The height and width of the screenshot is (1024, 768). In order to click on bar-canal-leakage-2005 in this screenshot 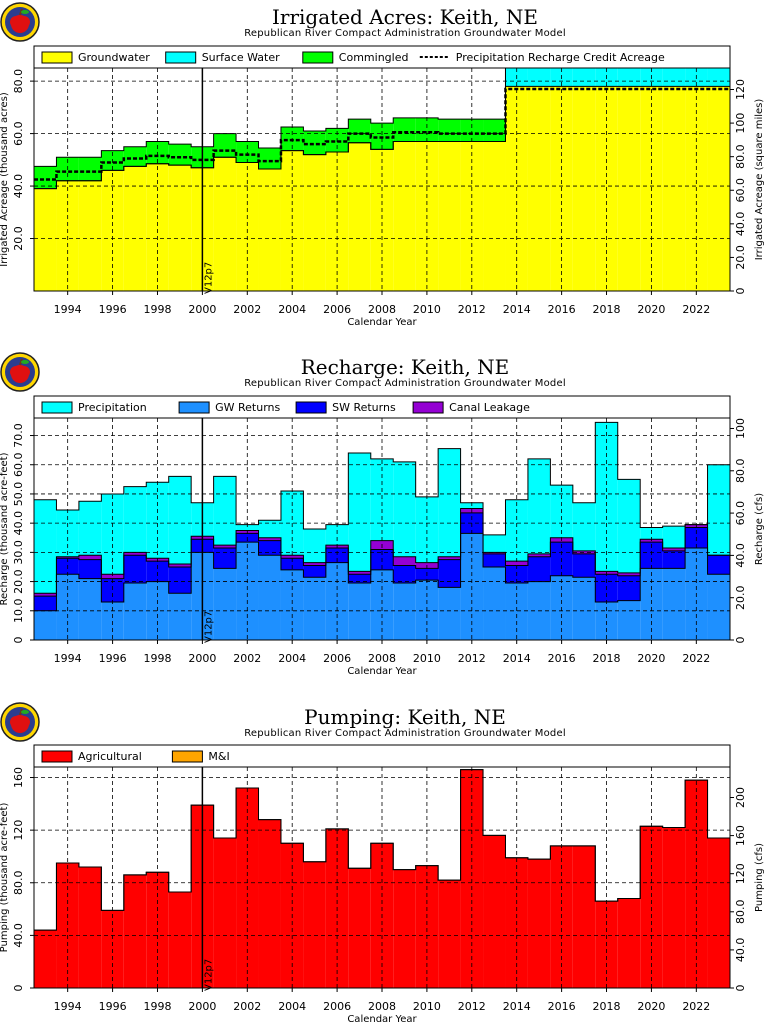, I will do `click(314, 564)`.